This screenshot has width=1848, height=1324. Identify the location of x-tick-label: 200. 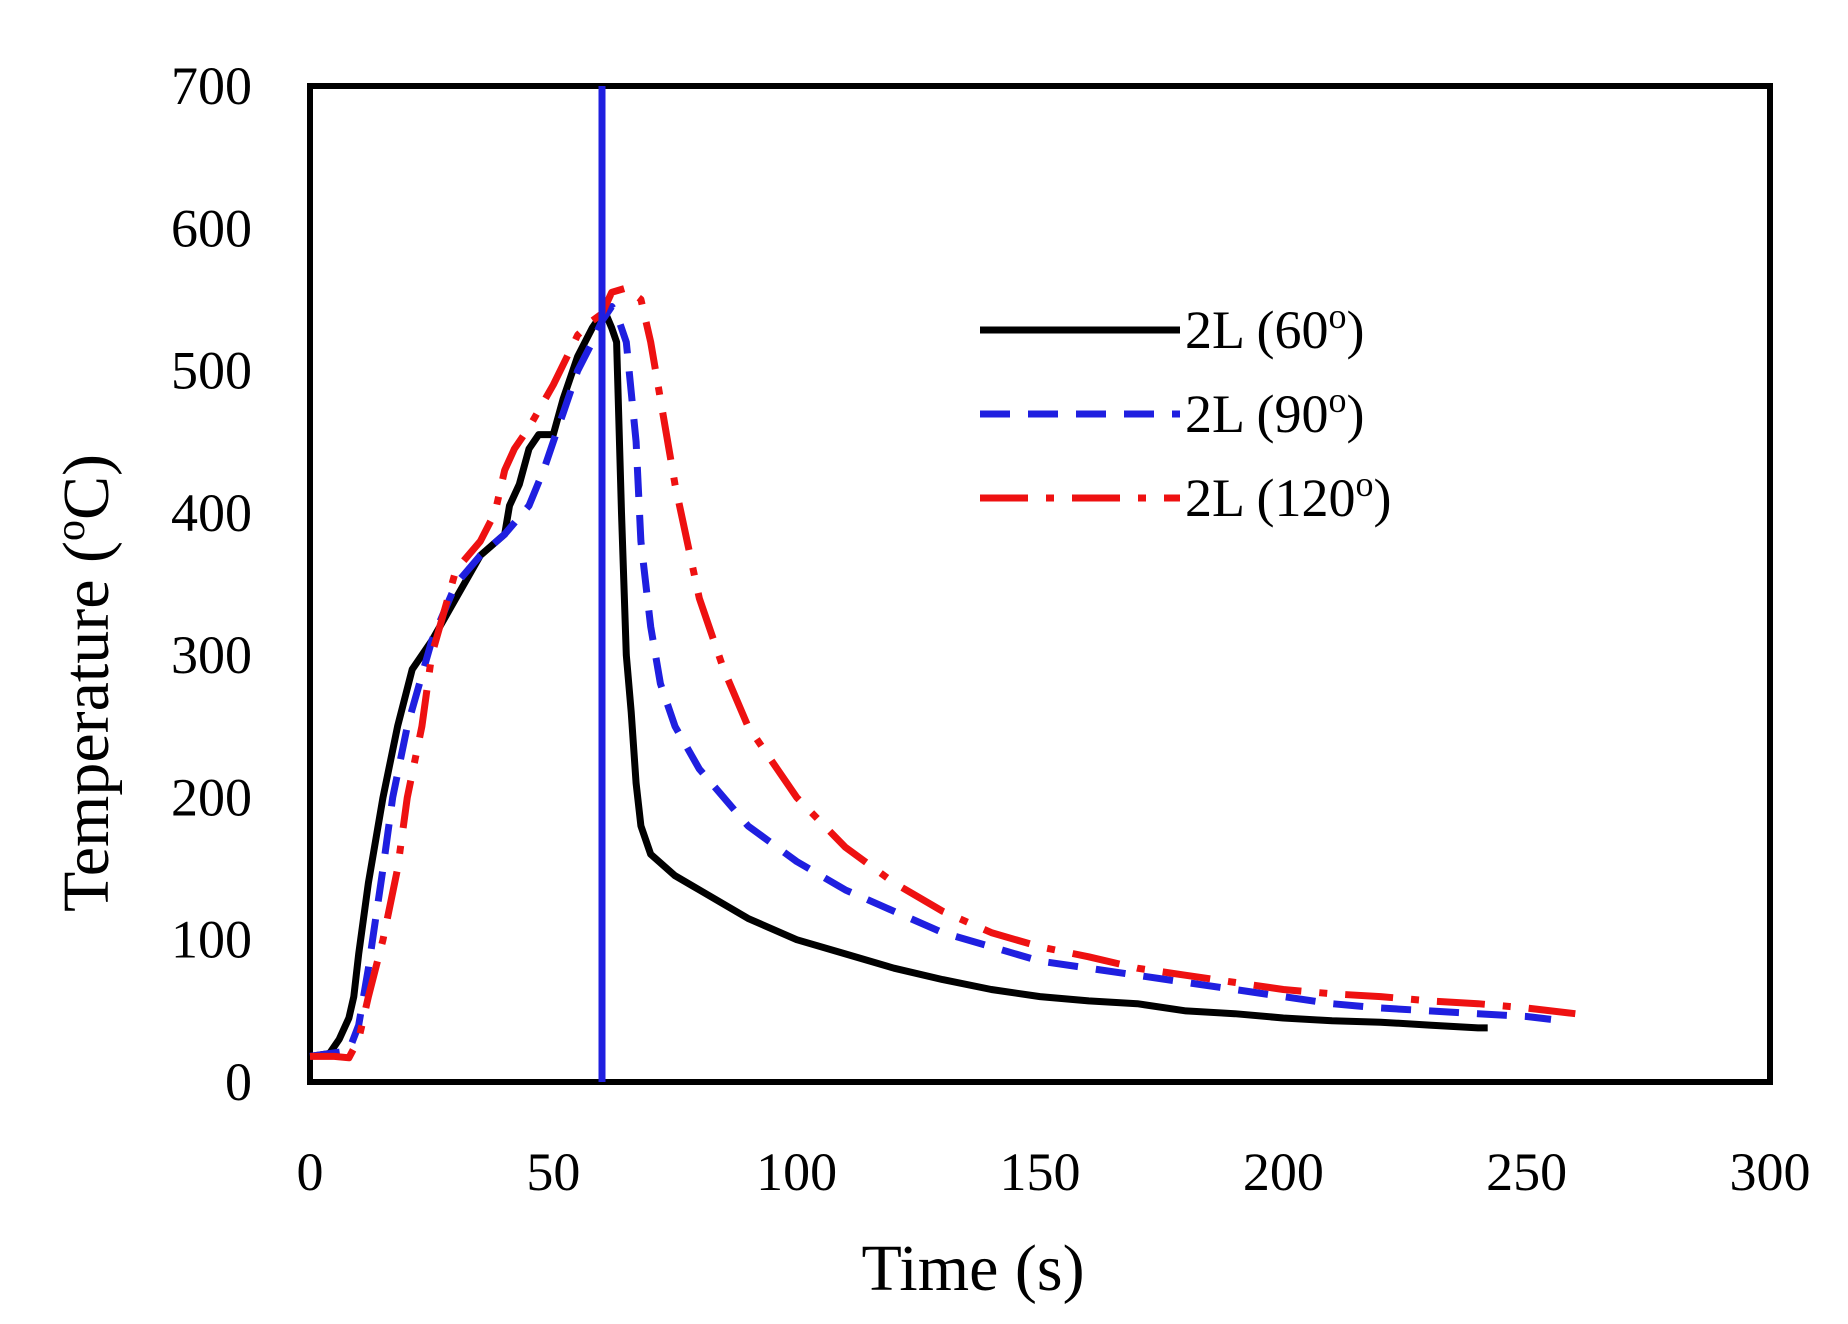
(1283, 1172).